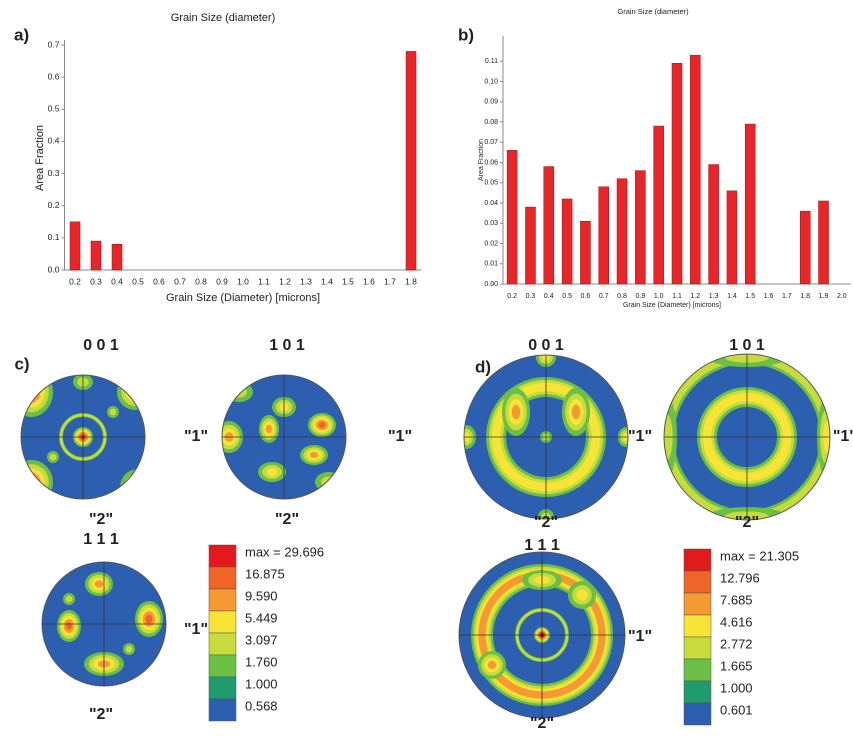 The width and height of the screenshot is (853, 738). I want to click on legend-label: 9.590, so click(261, 595).